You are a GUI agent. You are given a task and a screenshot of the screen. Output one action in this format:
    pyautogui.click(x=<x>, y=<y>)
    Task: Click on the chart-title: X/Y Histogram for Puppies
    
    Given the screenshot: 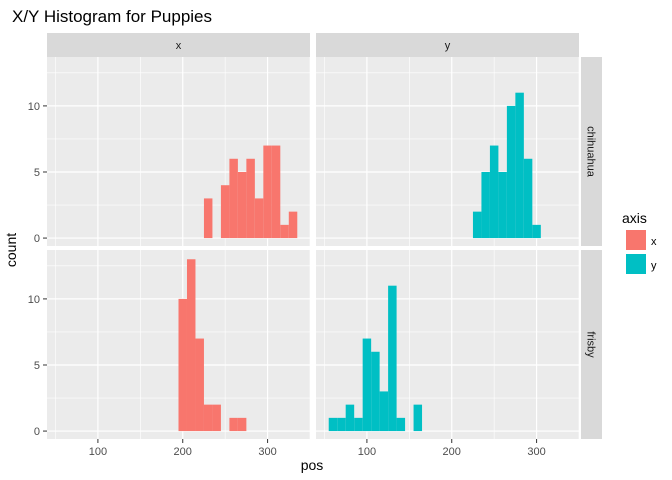 What is the action you would take?
    pyautogui.click(x=112, y=16)
    